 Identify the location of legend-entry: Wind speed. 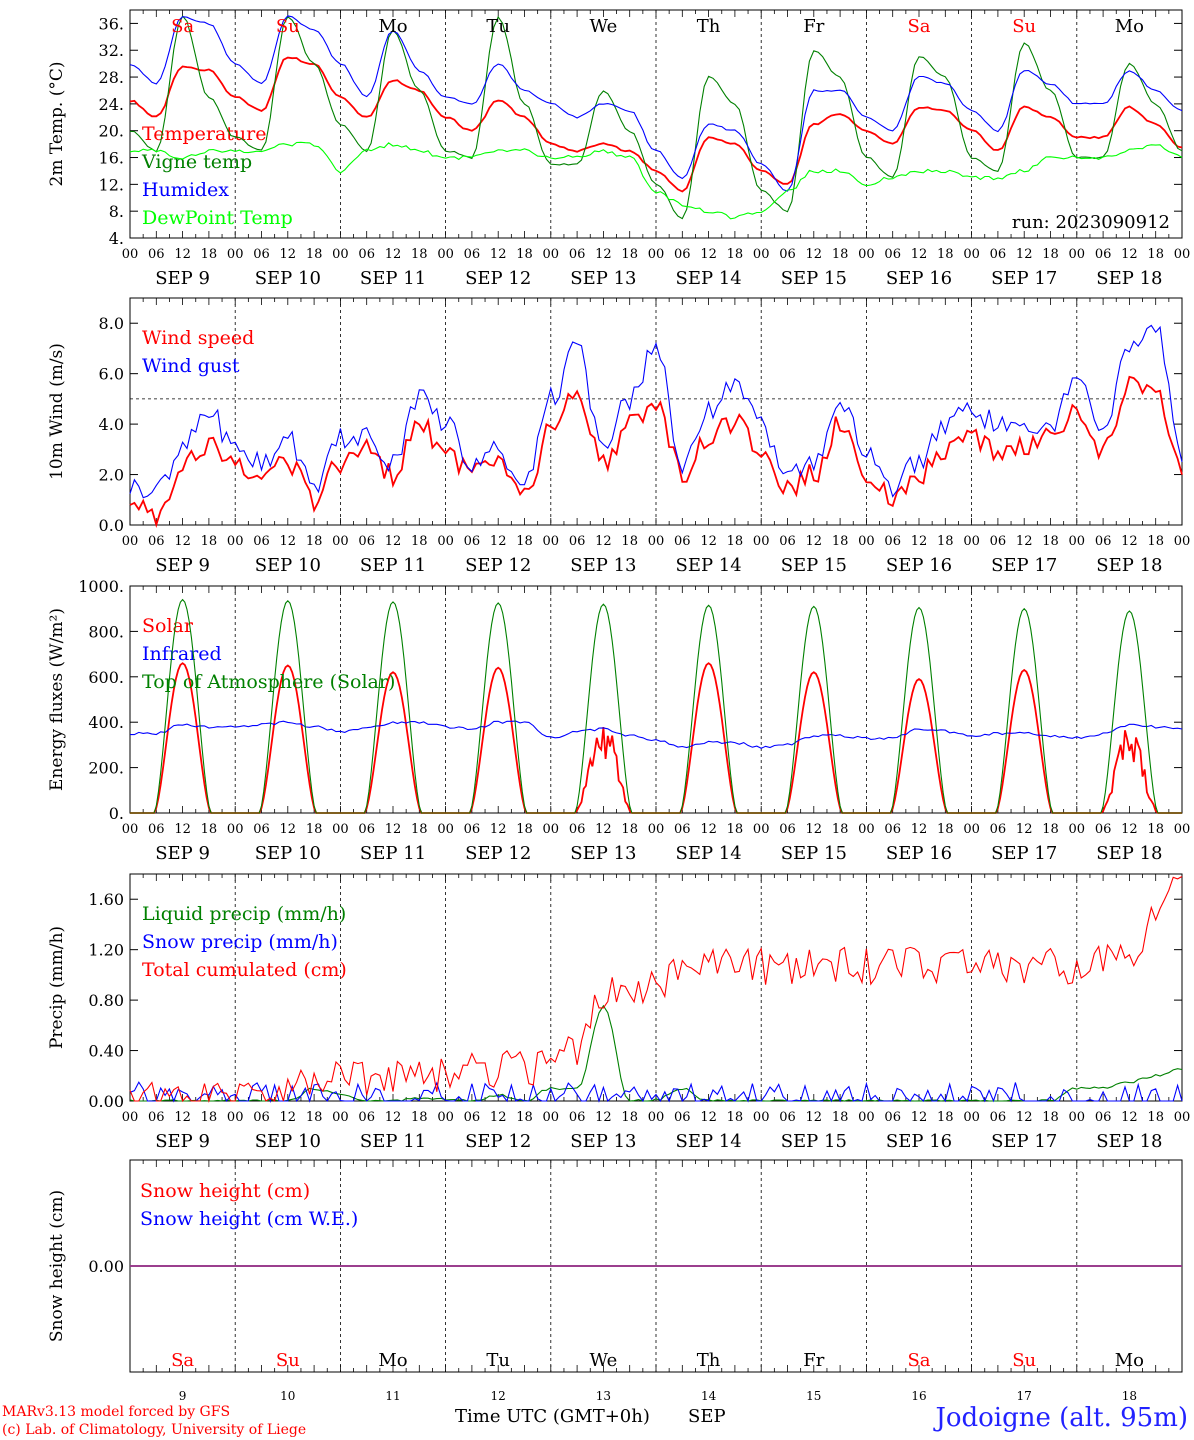
(198, 338).